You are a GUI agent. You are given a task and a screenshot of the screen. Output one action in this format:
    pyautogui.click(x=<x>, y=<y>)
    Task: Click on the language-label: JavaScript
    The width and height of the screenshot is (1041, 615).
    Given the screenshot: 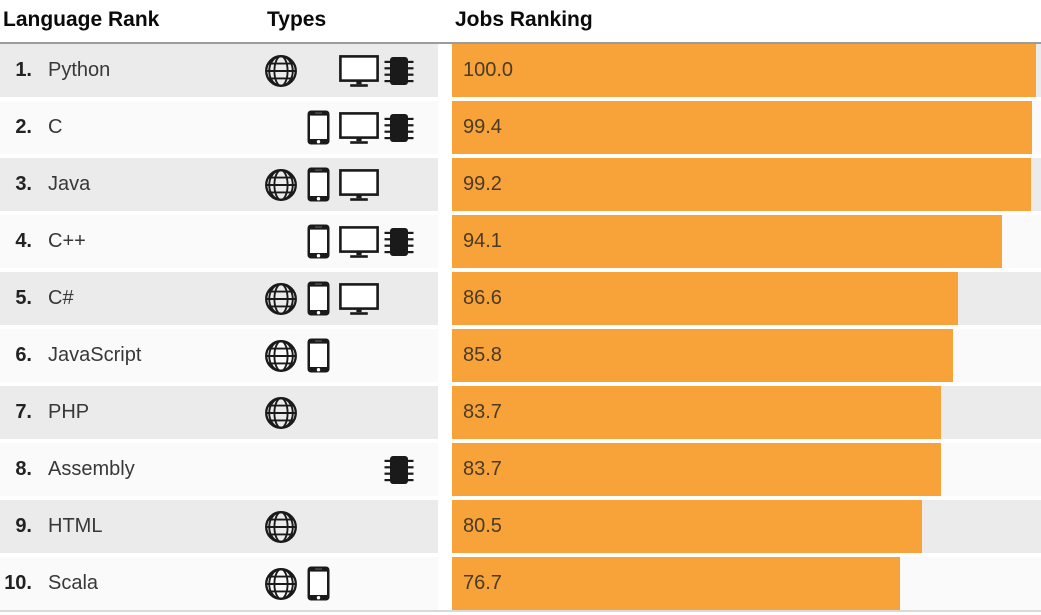 What is the action you would take?
    pyautogui.click(x=95, y=355)
    